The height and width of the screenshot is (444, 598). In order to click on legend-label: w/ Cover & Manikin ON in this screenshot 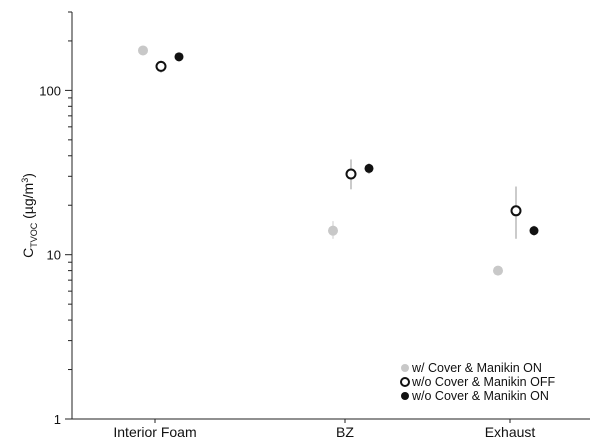, I will do `click(476, 368)`.